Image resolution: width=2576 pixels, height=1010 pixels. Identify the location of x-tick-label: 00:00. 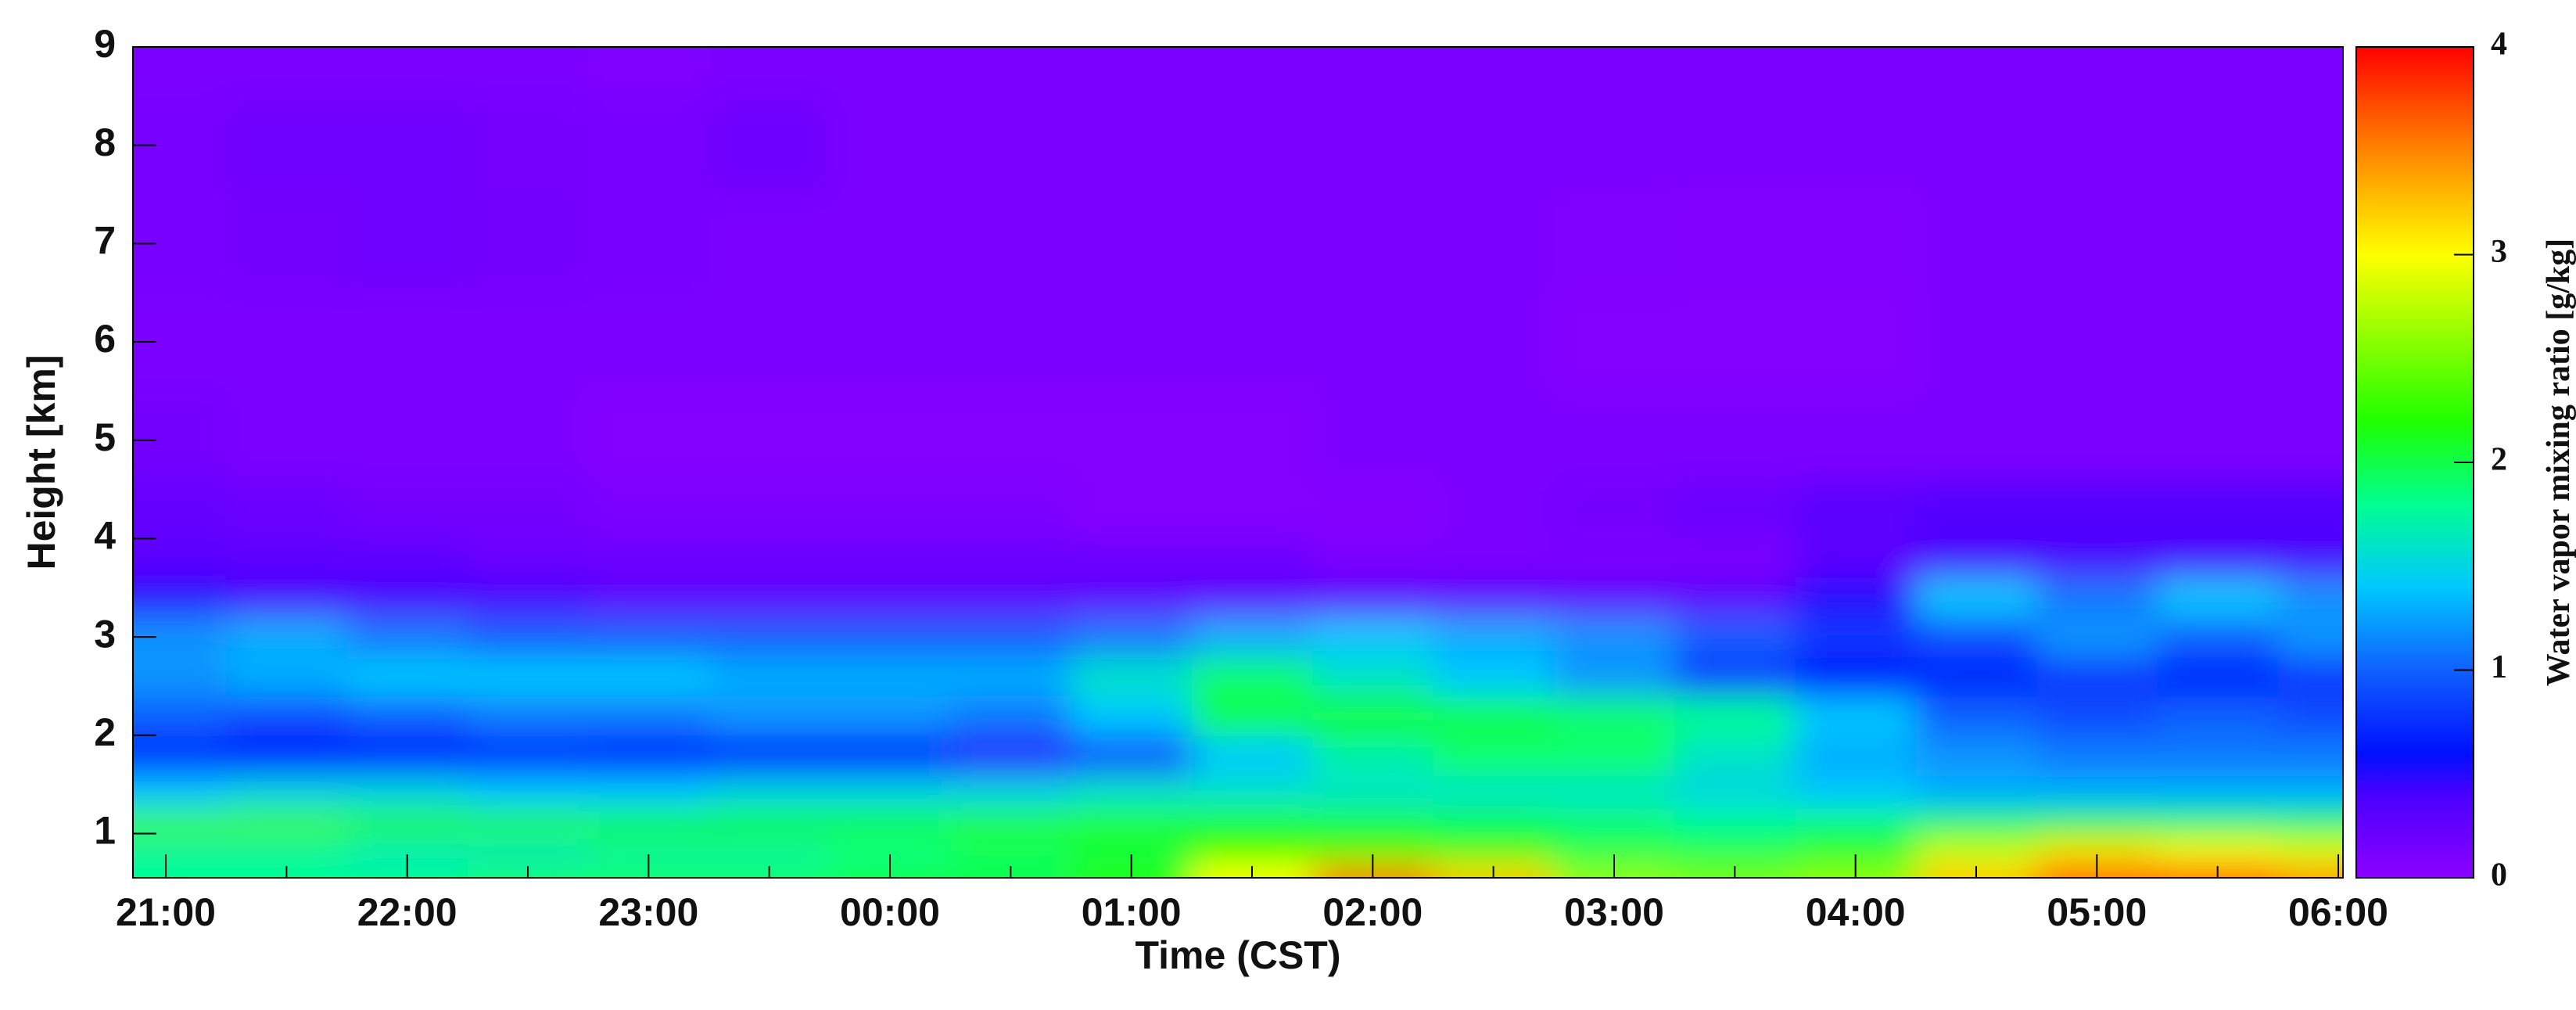
(890, 912).